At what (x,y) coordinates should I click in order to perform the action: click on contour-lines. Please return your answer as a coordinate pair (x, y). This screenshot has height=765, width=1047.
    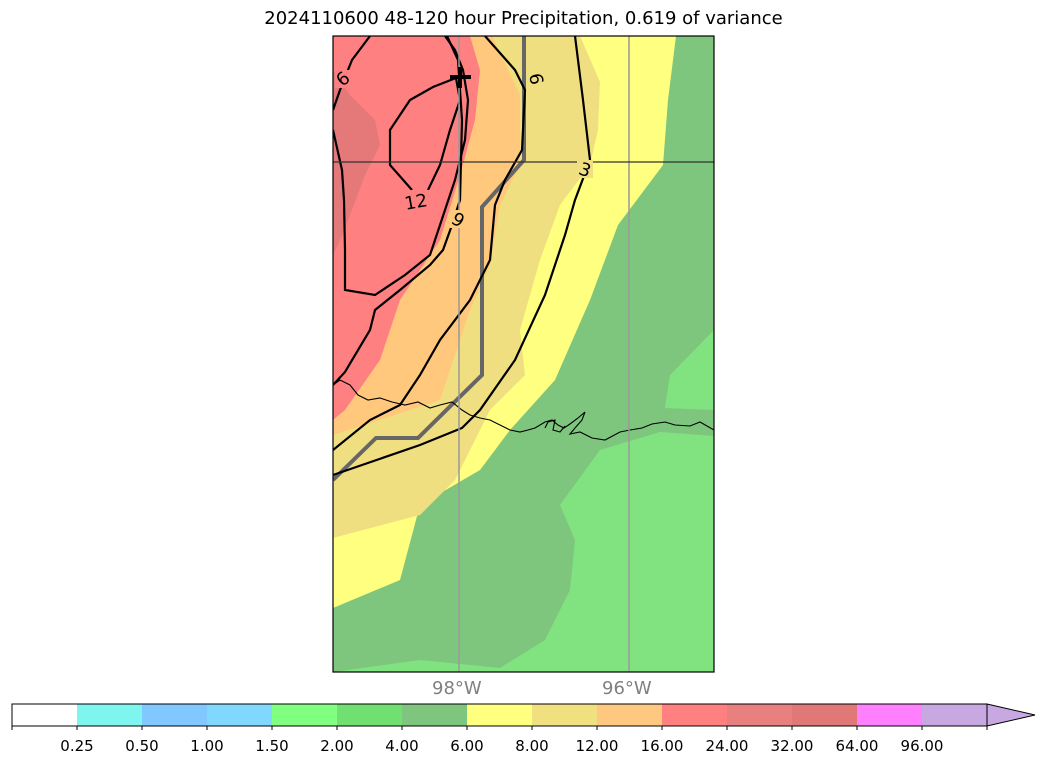
    Looking at the image, I should click on (462, 256).